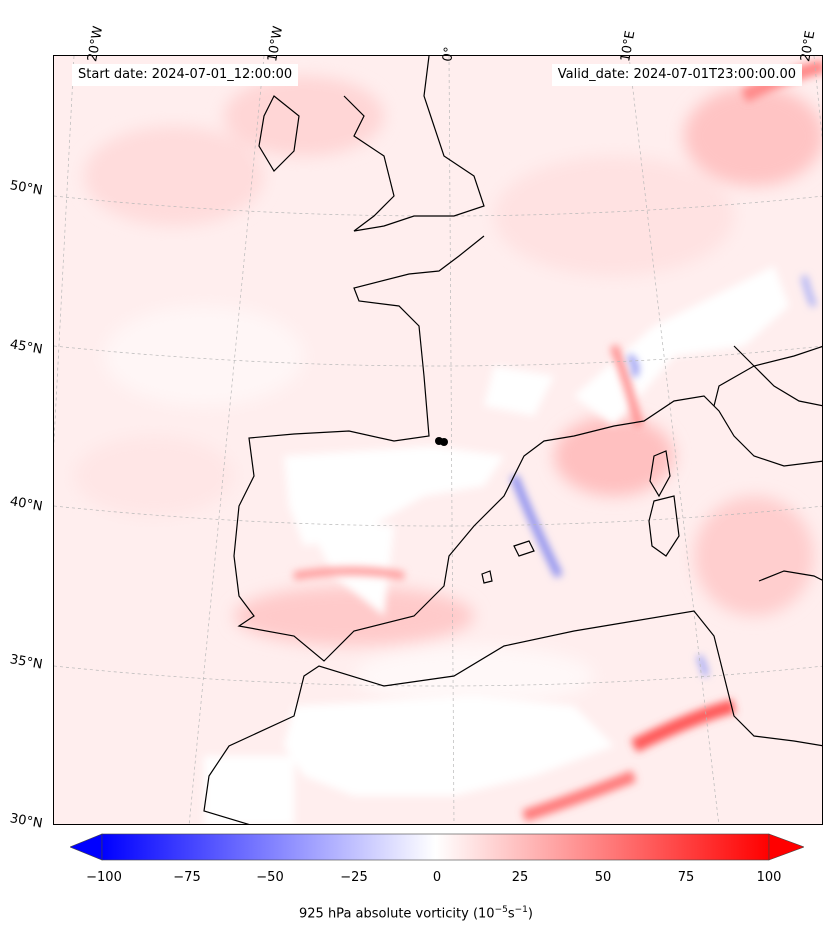  What do you see at coordinates (86, 847) in the screenshot?
I see `colorbar-min-extend` at bounding box center [86, 847].